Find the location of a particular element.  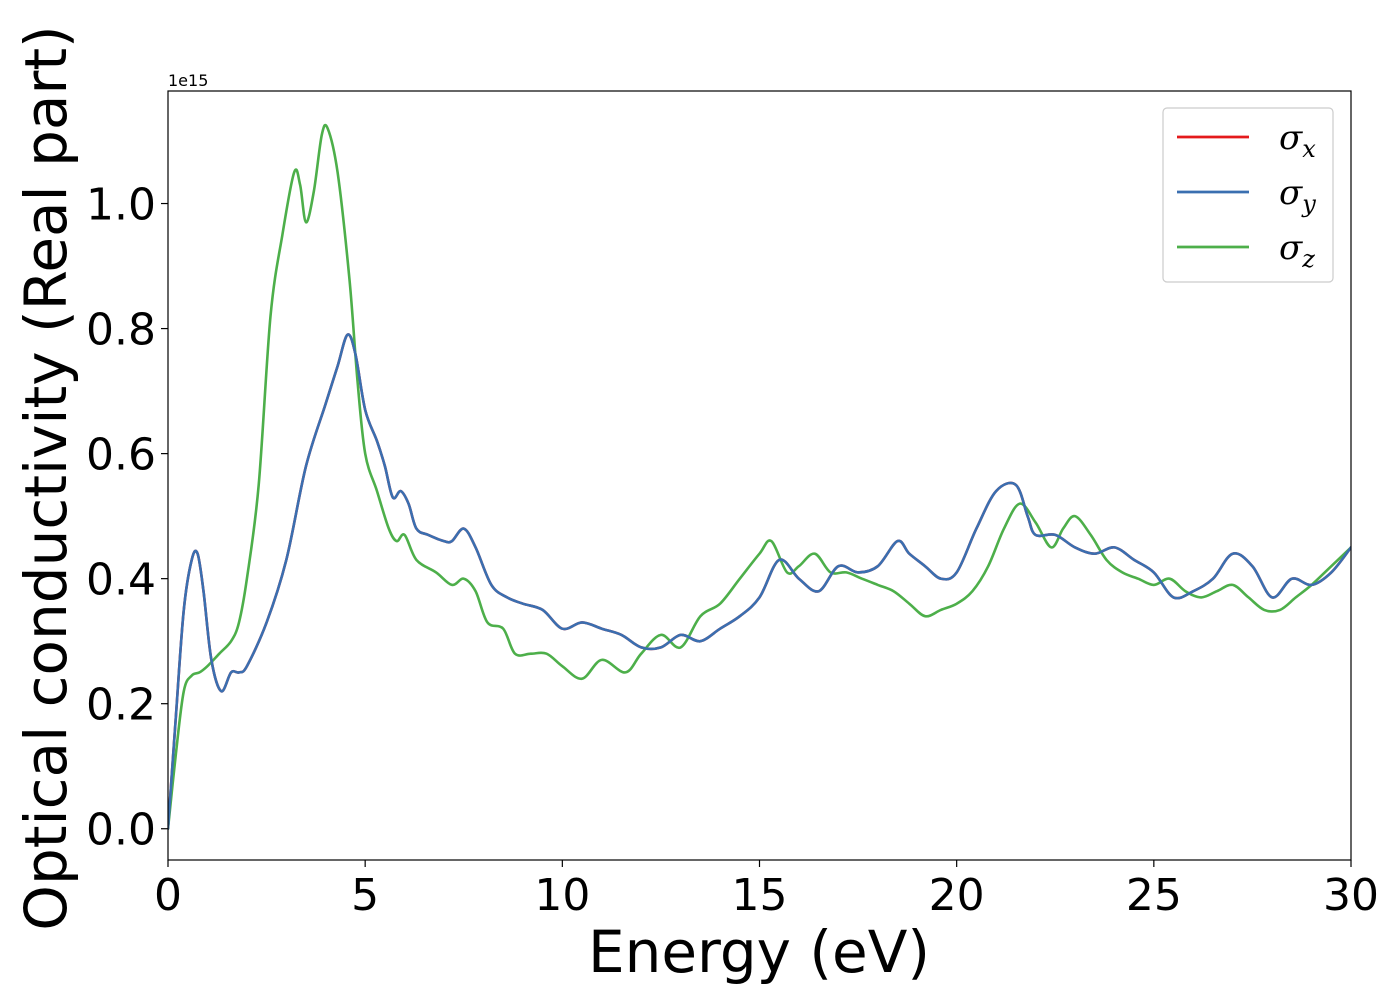

x-tick-label: 15 is located at coordinates (760, 895).